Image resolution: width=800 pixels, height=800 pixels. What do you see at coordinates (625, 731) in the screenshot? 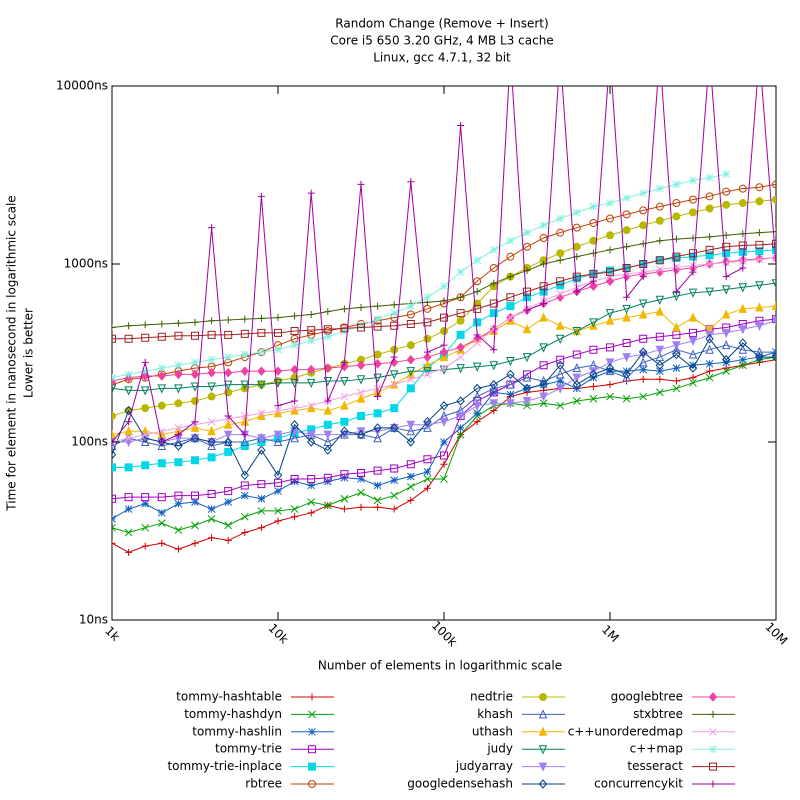
I see `legend-label: c++unorderedmap` at bounding box center [625, 731].